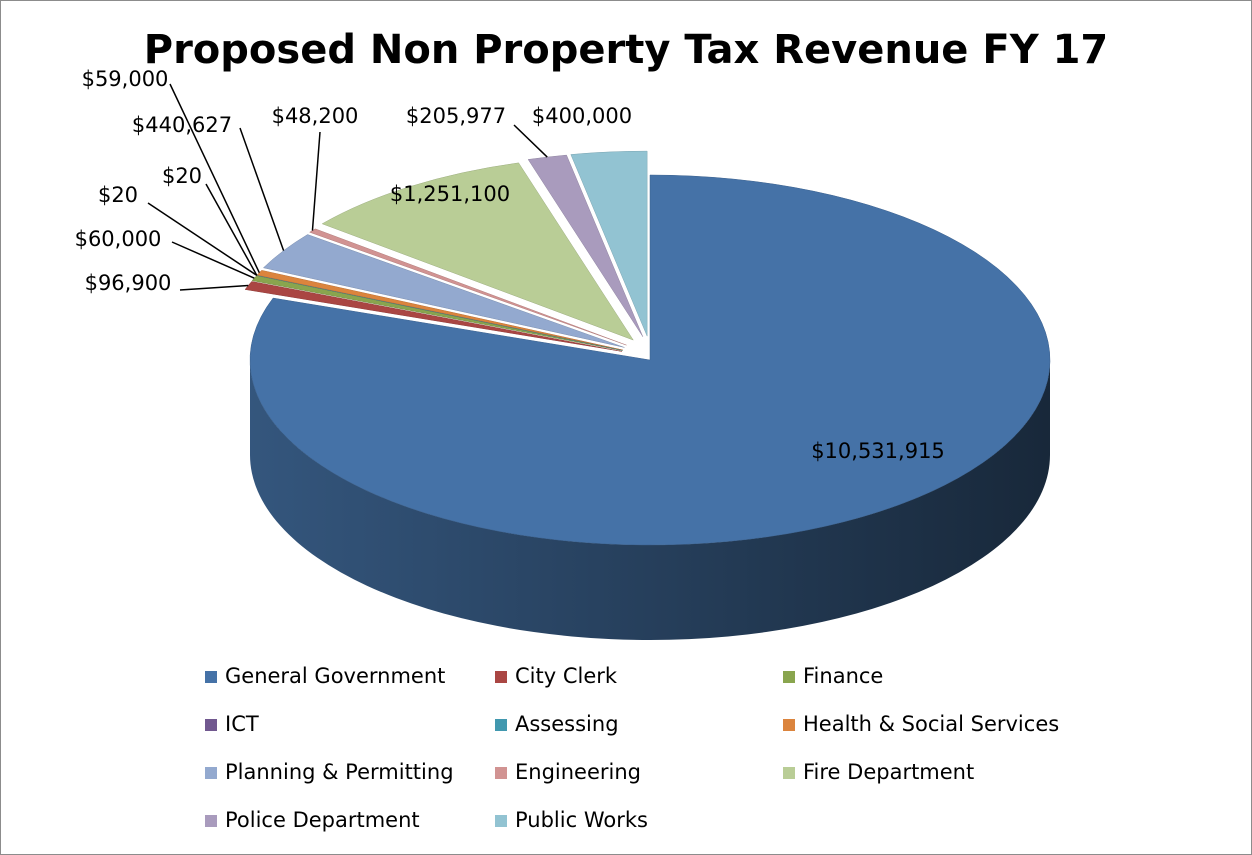 The width and height of the screenshot is (1252, 855). Describe the element at coordinates (242, 724) in the screenshot. I see `legend-label: ICT` at that location.